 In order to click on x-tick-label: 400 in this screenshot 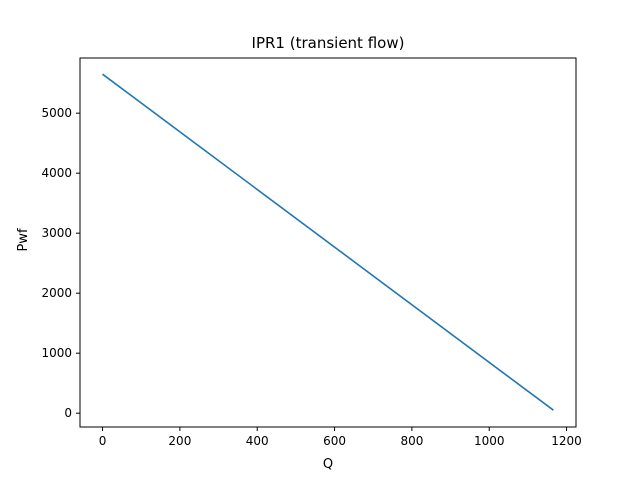, I will do `click(257, 441)`.